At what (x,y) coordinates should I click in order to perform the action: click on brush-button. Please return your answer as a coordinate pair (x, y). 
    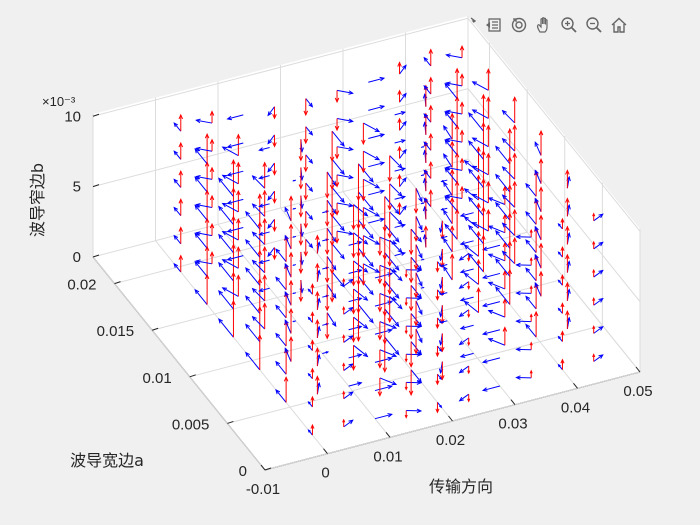
    Looking at the image, I should click on (494, 25).